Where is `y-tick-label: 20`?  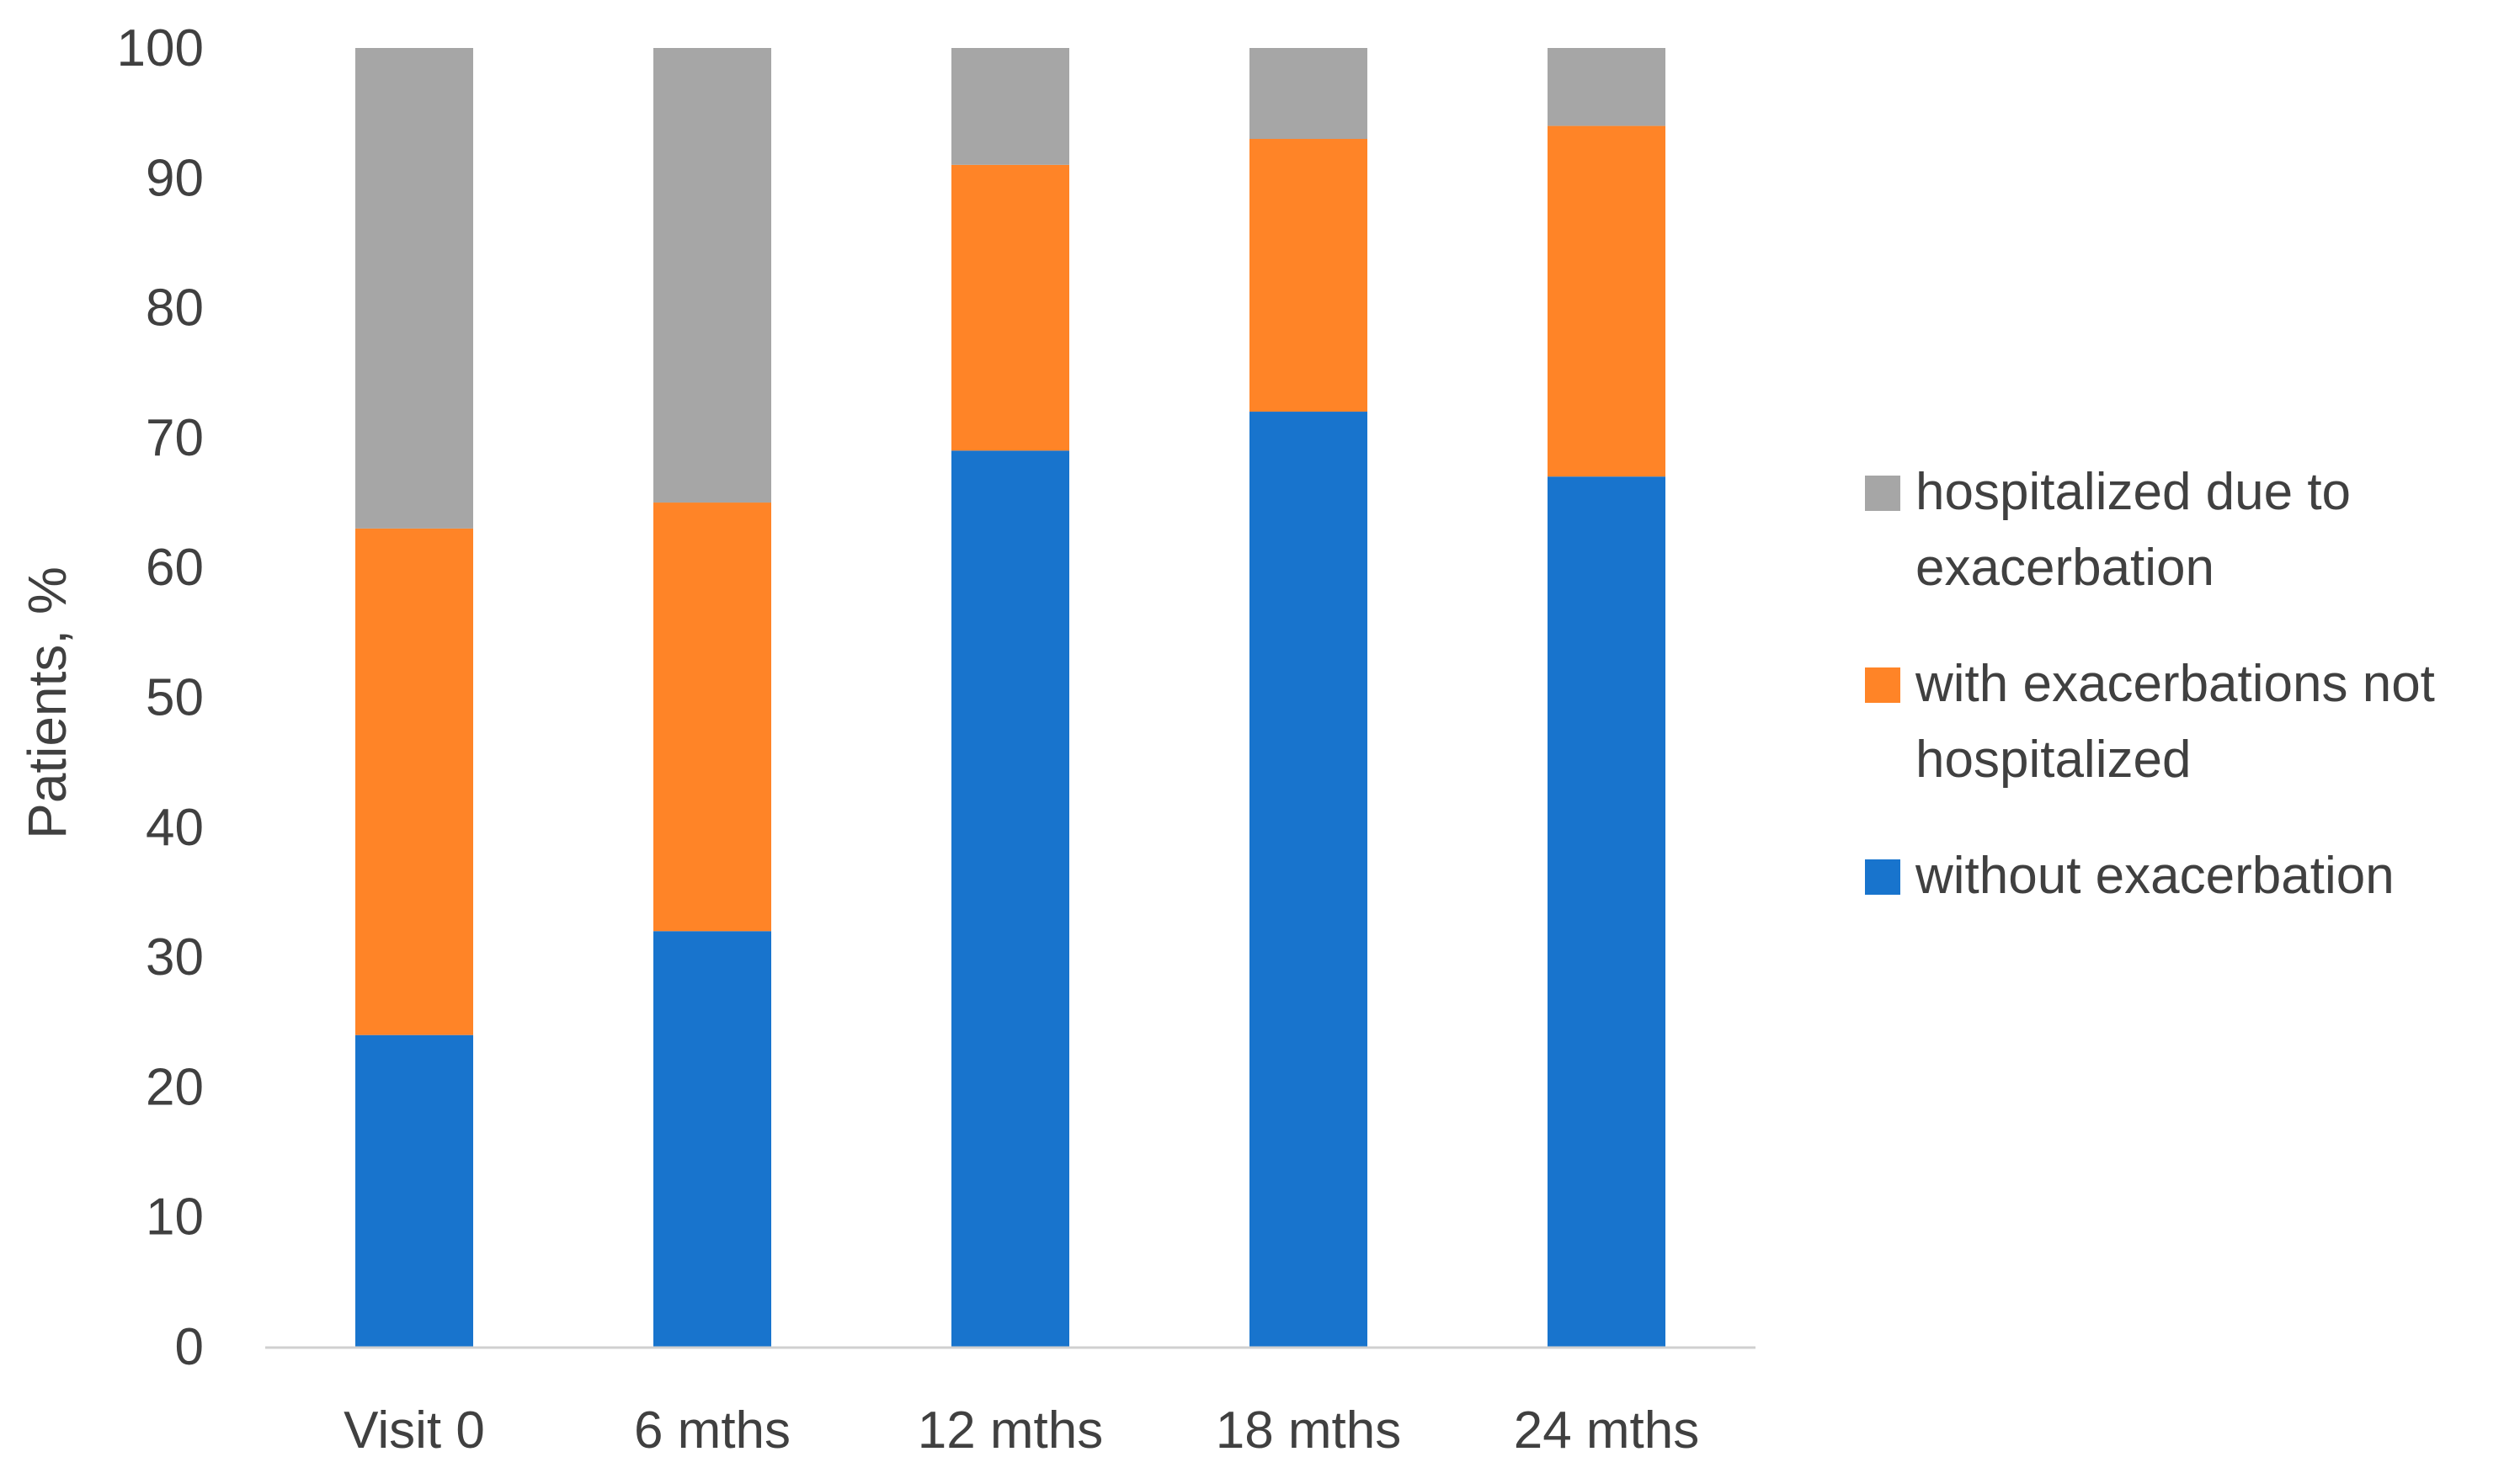 y-tick-label: 20 is located at coordinates (175, 1087).